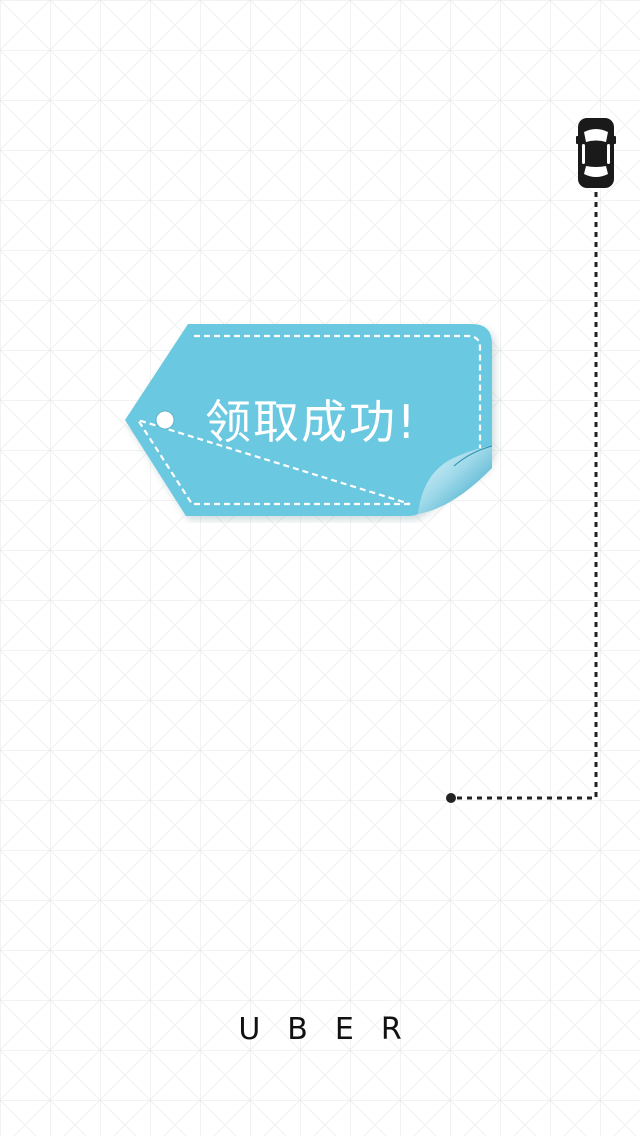  Describe the element at coordinates (455, 480) in the screenshot. I see `tag-curl-corner` at that location.